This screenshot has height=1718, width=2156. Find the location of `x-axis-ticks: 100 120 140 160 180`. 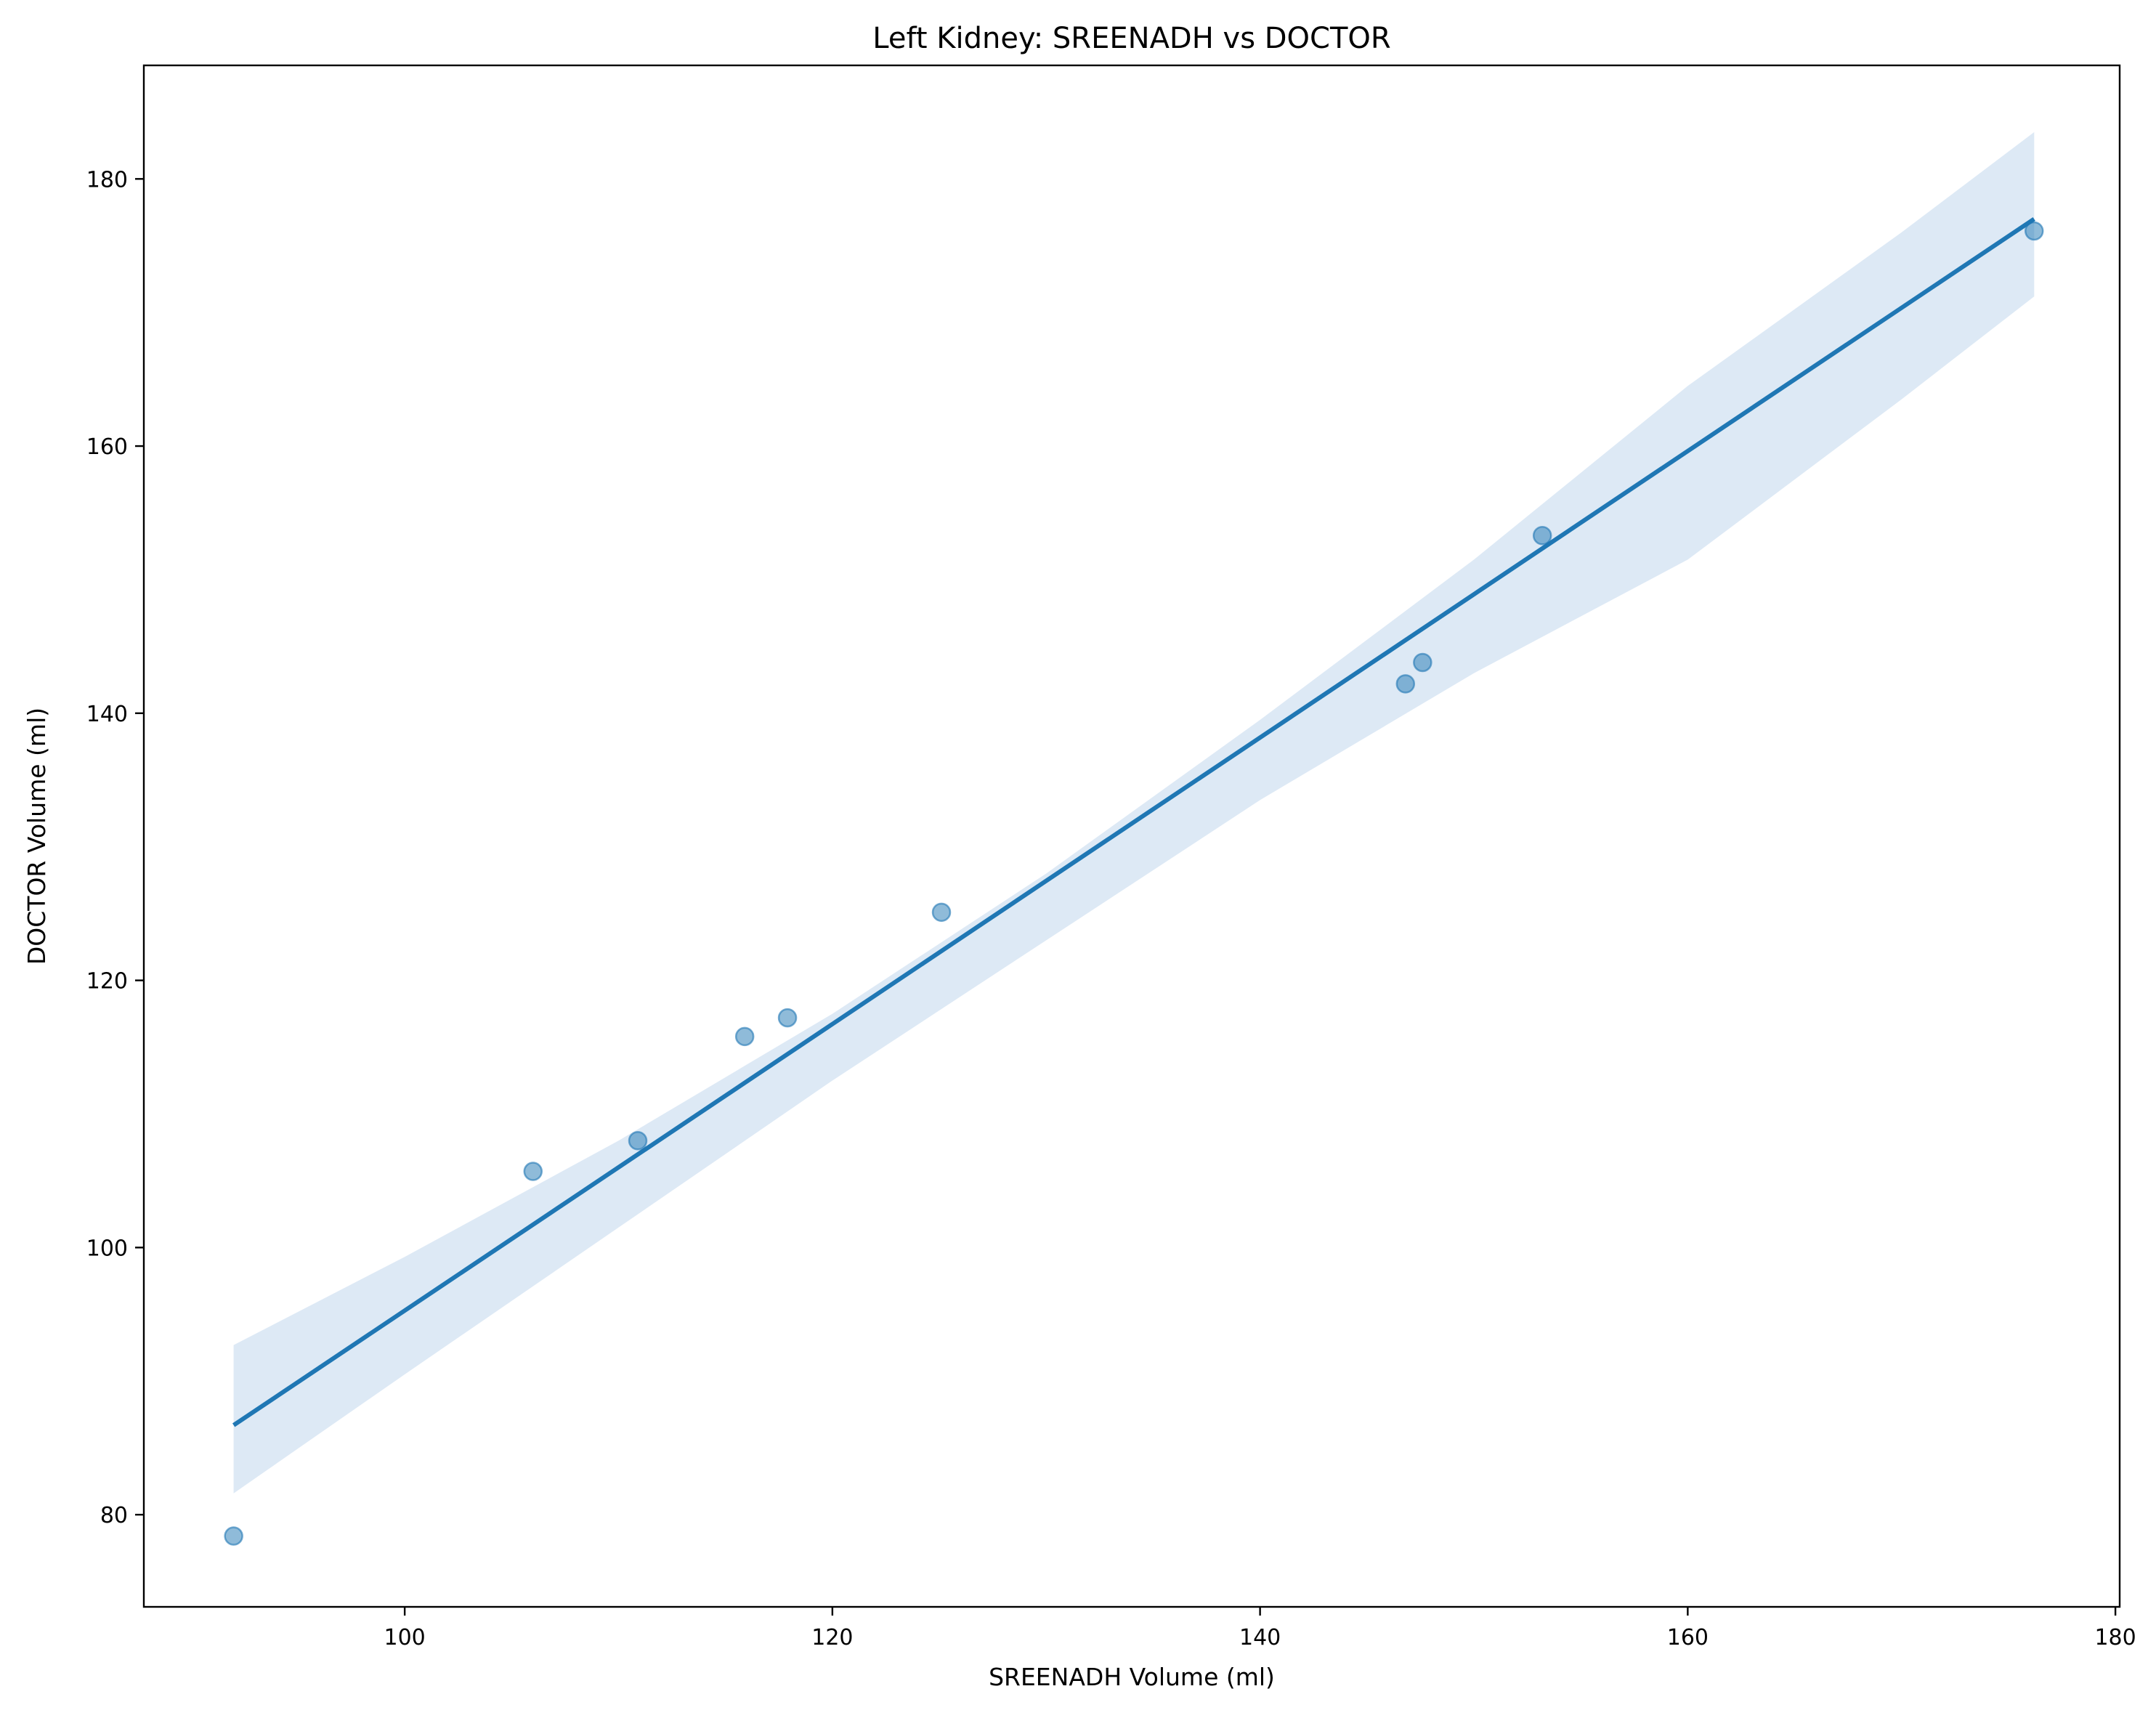

x-axis-ticks: 100 120 140 160 180 is located at coordinates (1260, 1629).